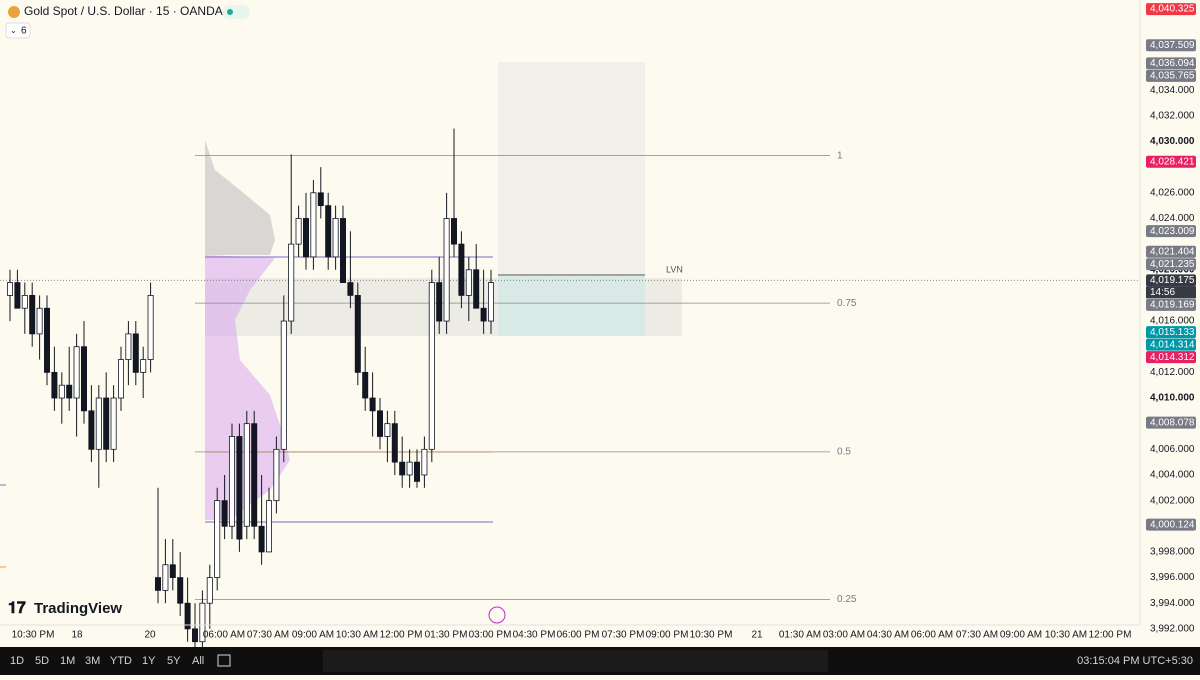  What do you see at coordinates (1066, 635) in the screenshot?
I see `x-tick-label: 10:30 AM` at bounding box center [1066, 635].